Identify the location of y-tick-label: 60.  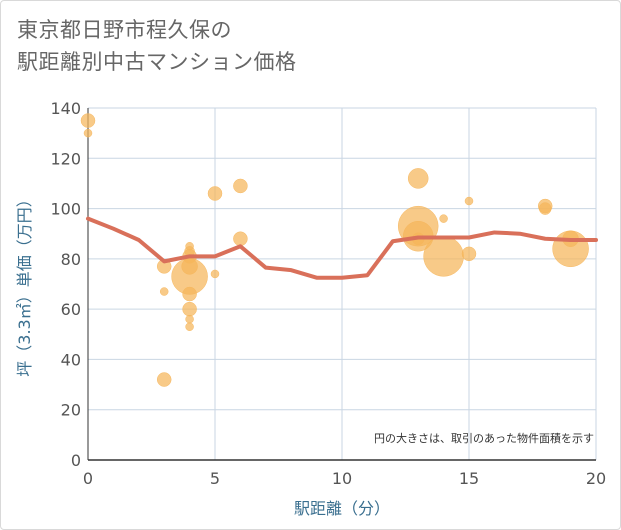
(71, 309).